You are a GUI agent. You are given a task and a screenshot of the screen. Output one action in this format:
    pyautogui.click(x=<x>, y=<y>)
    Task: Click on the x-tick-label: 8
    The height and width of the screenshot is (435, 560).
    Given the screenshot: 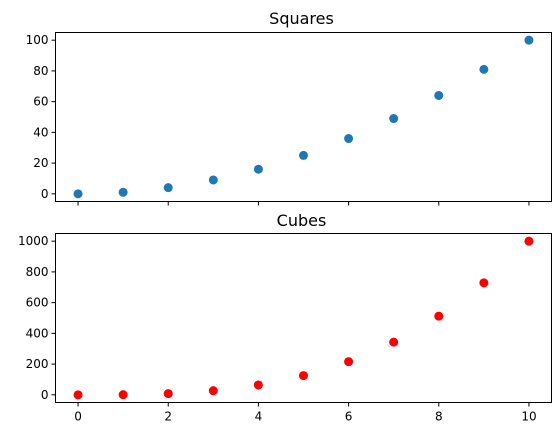 What is the action you would take?
    pyautogui.click(x=439, y=417)
    